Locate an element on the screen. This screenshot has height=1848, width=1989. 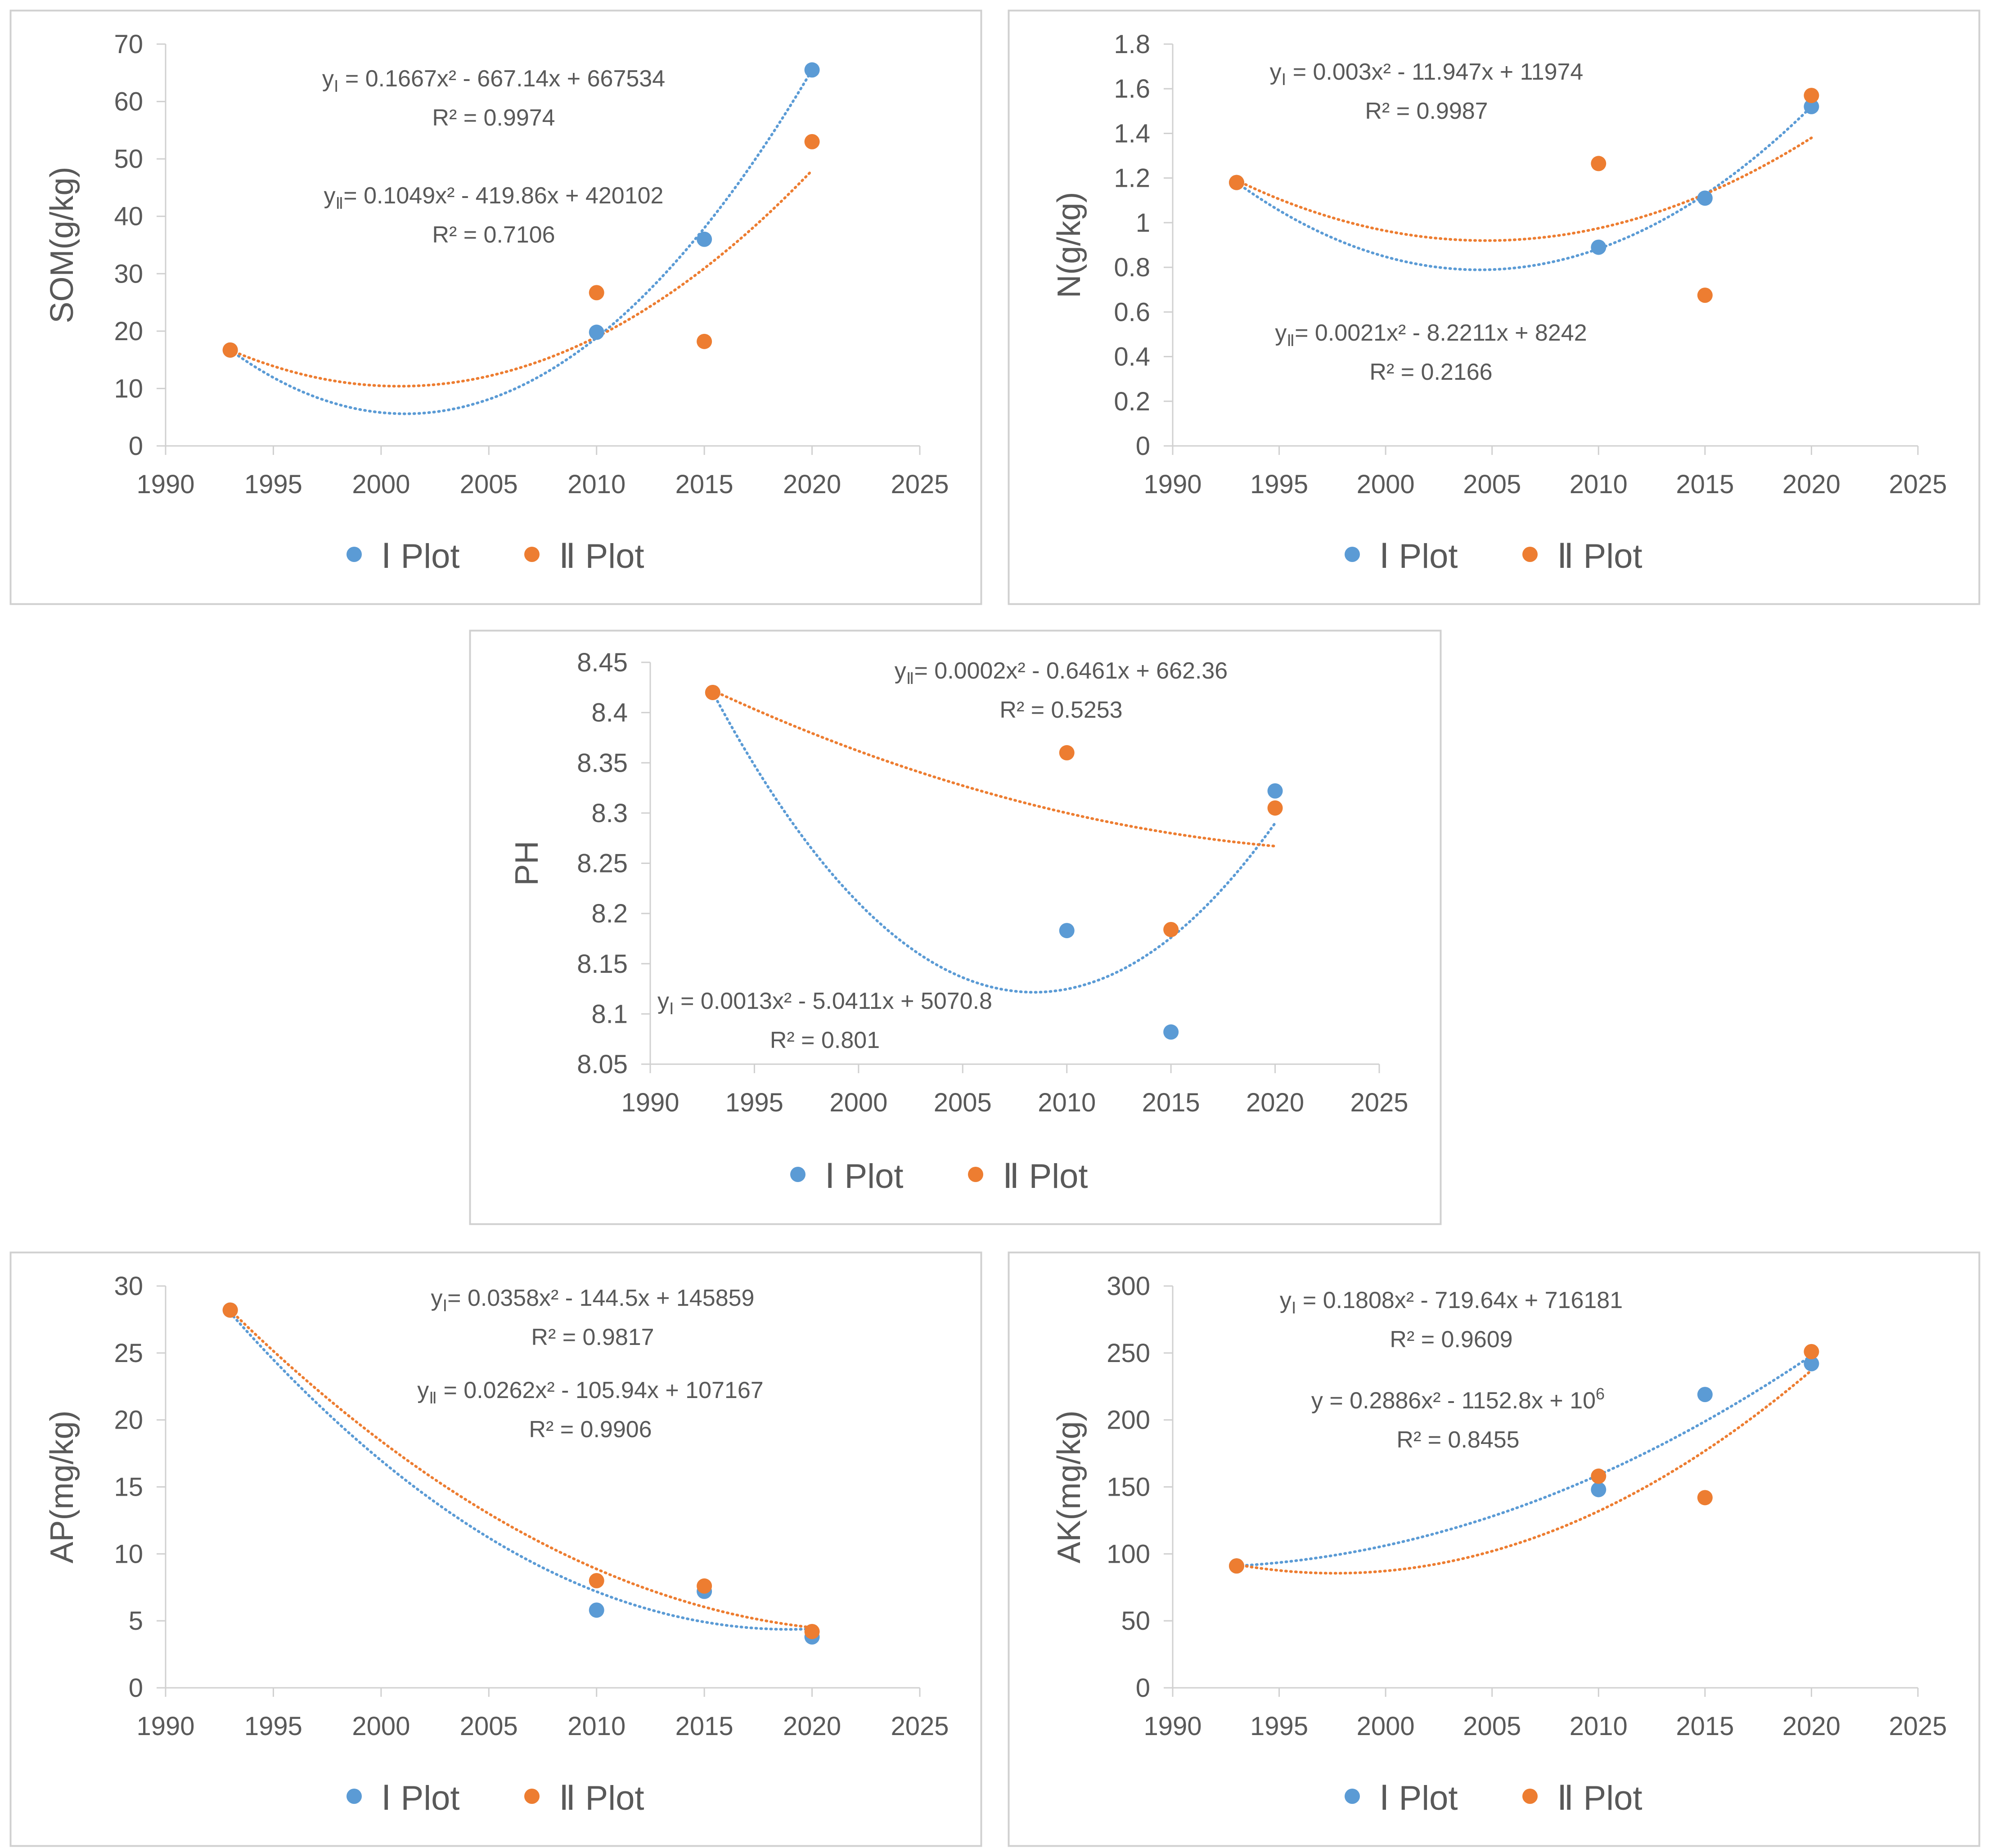
ap-x-tick-label: 2010 is located at coordinates (597, 1726).